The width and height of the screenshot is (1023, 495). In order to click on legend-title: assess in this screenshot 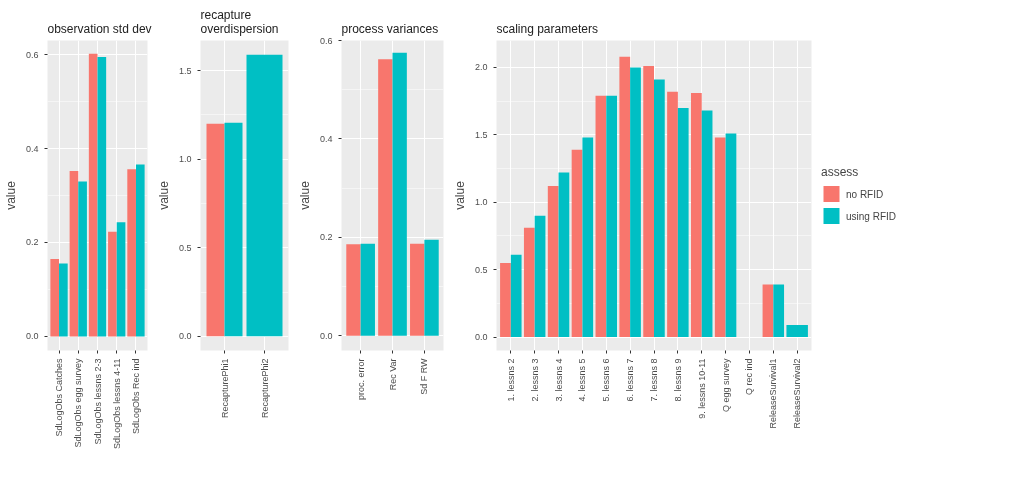, I will do `click(840, 171)`.